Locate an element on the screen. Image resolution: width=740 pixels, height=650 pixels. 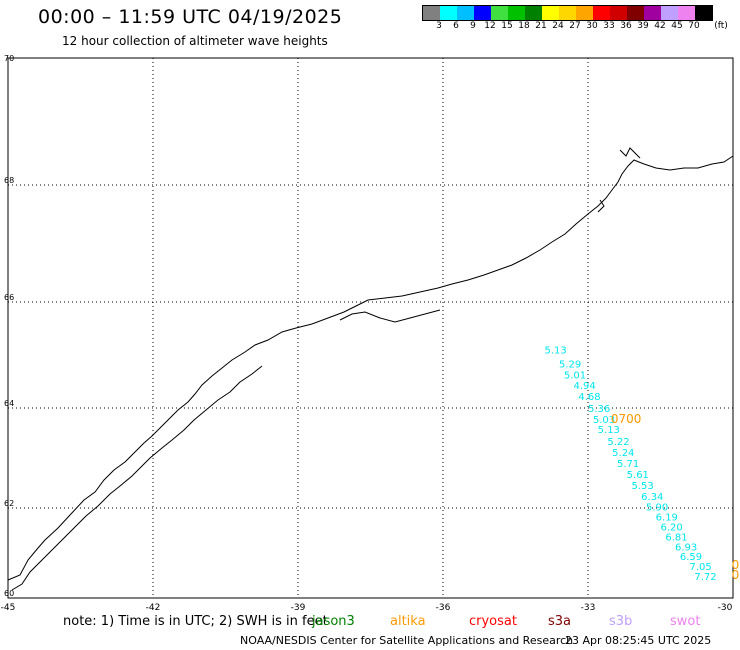
color-legend-label: 9 is located at coordinates (473, 26).